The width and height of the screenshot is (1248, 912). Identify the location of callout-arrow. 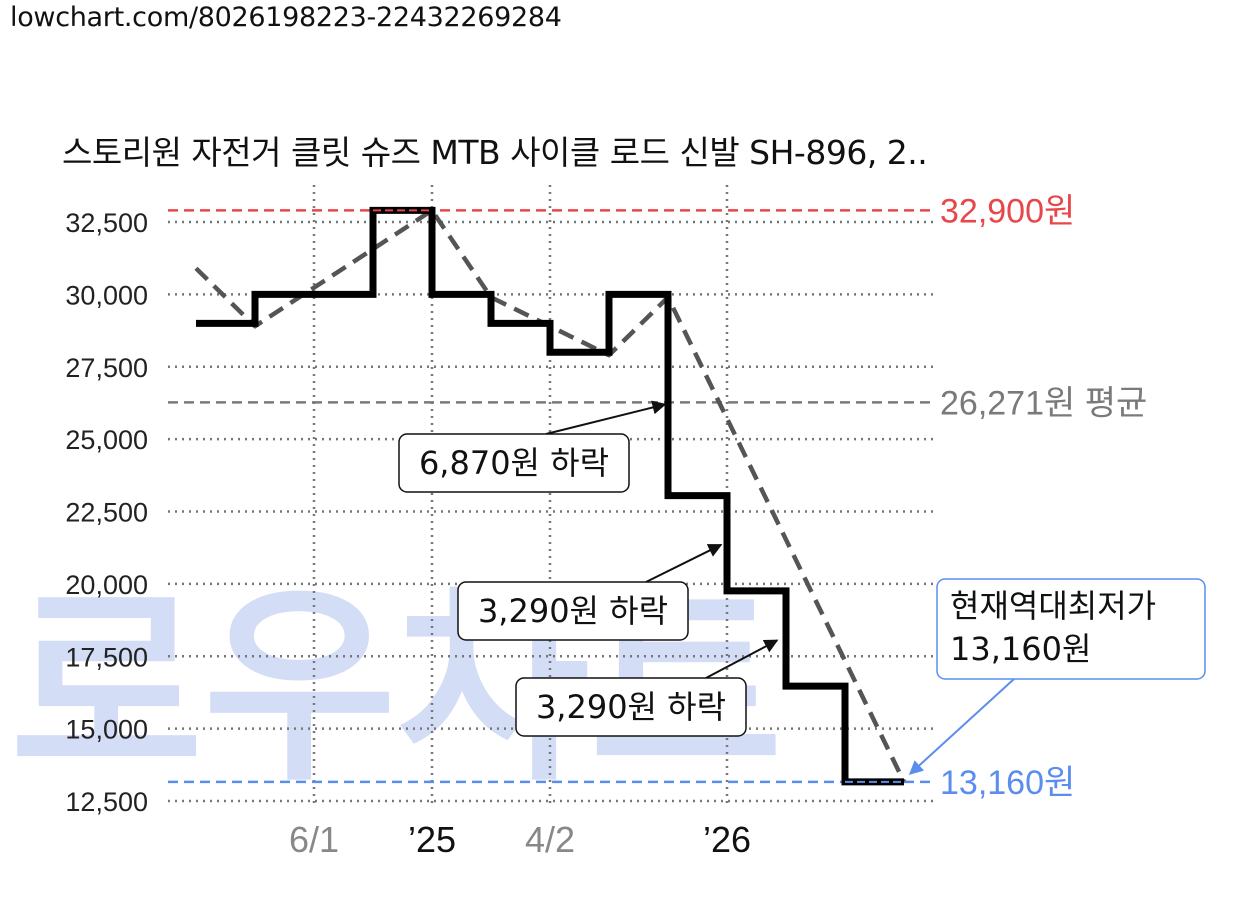
(961, 726).